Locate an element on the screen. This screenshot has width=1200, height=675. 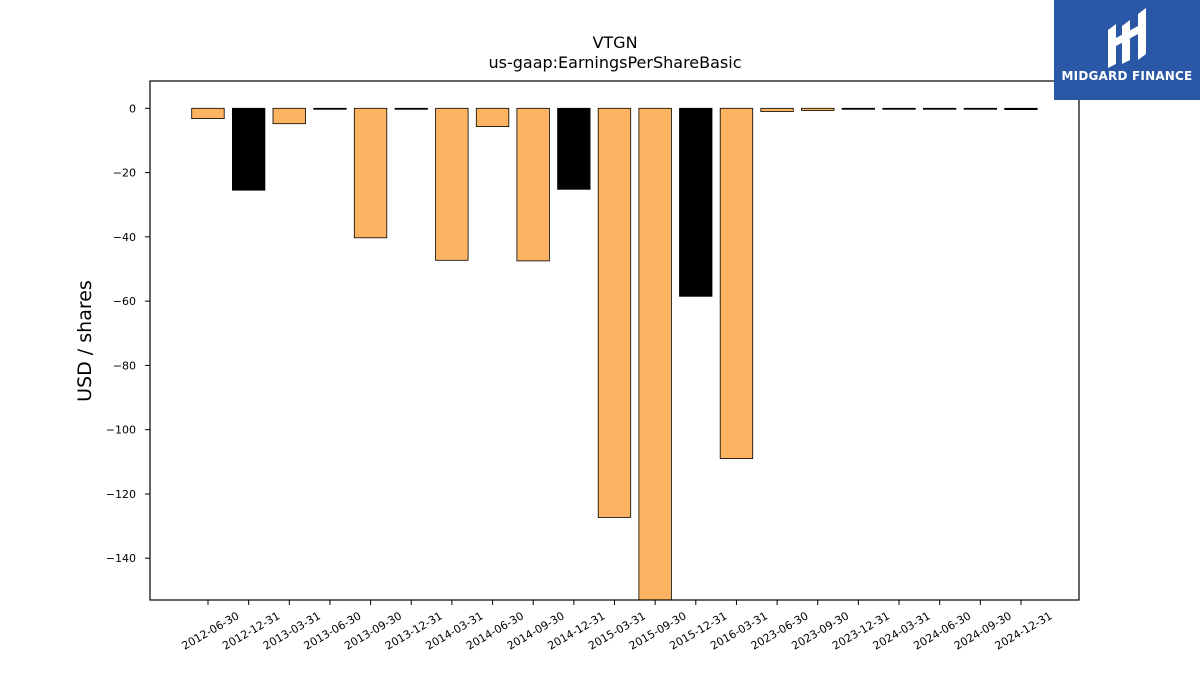
midgard-logo-icon is located at coordinates (1127, 38).